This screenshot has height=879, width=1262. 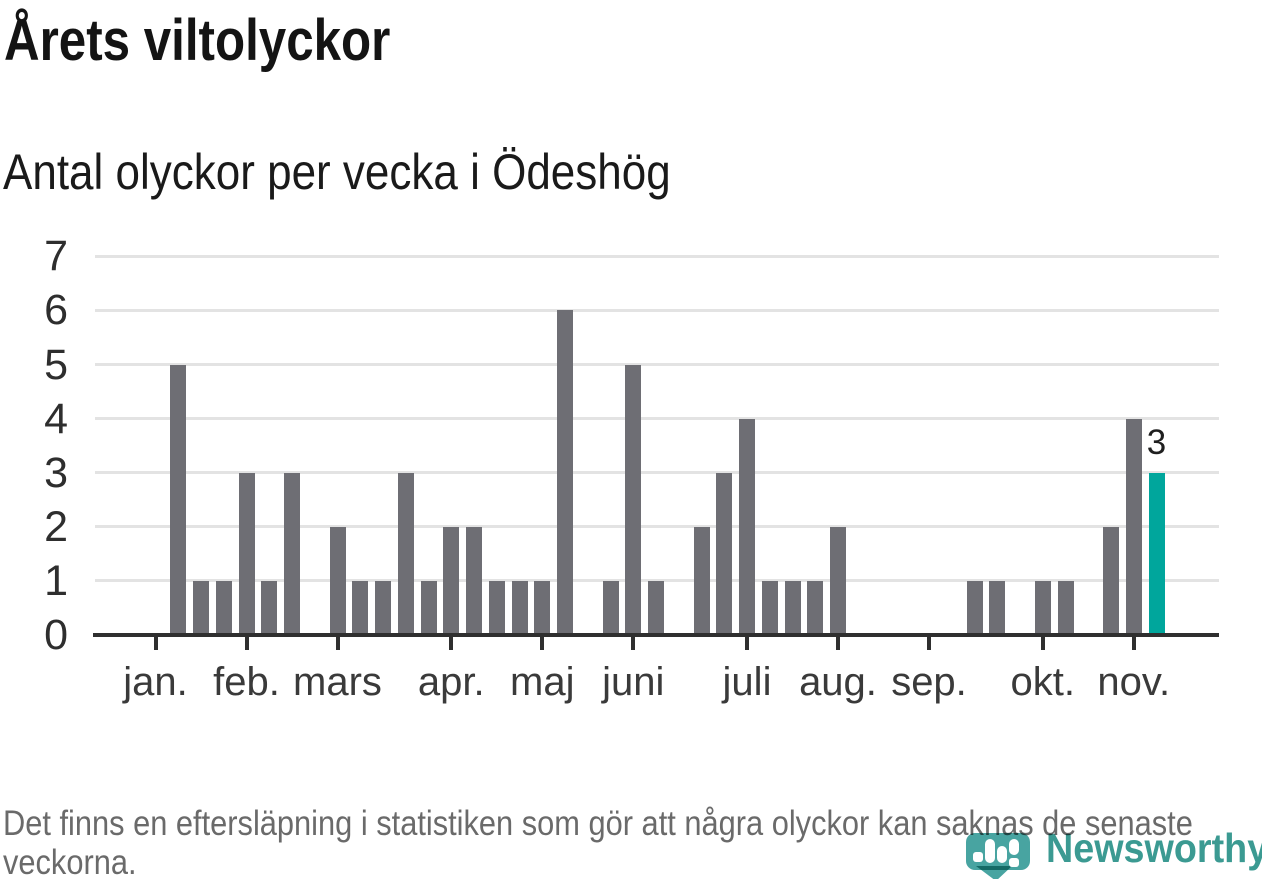 What do you see at coordinates (155, 682) in the screenshot?
I see `month-label: jan.` at bounding box center [155, 682].